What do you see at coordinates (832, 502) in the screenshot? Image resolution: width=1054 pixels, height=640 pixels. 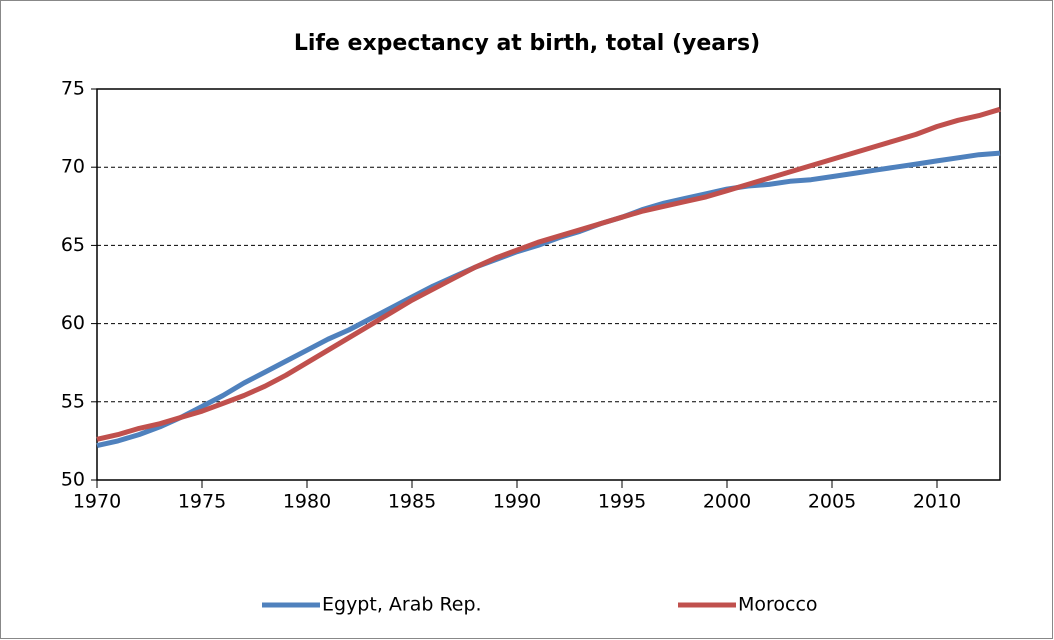 I see `x-tick-label: 2005` at bounding box center [832, 502].